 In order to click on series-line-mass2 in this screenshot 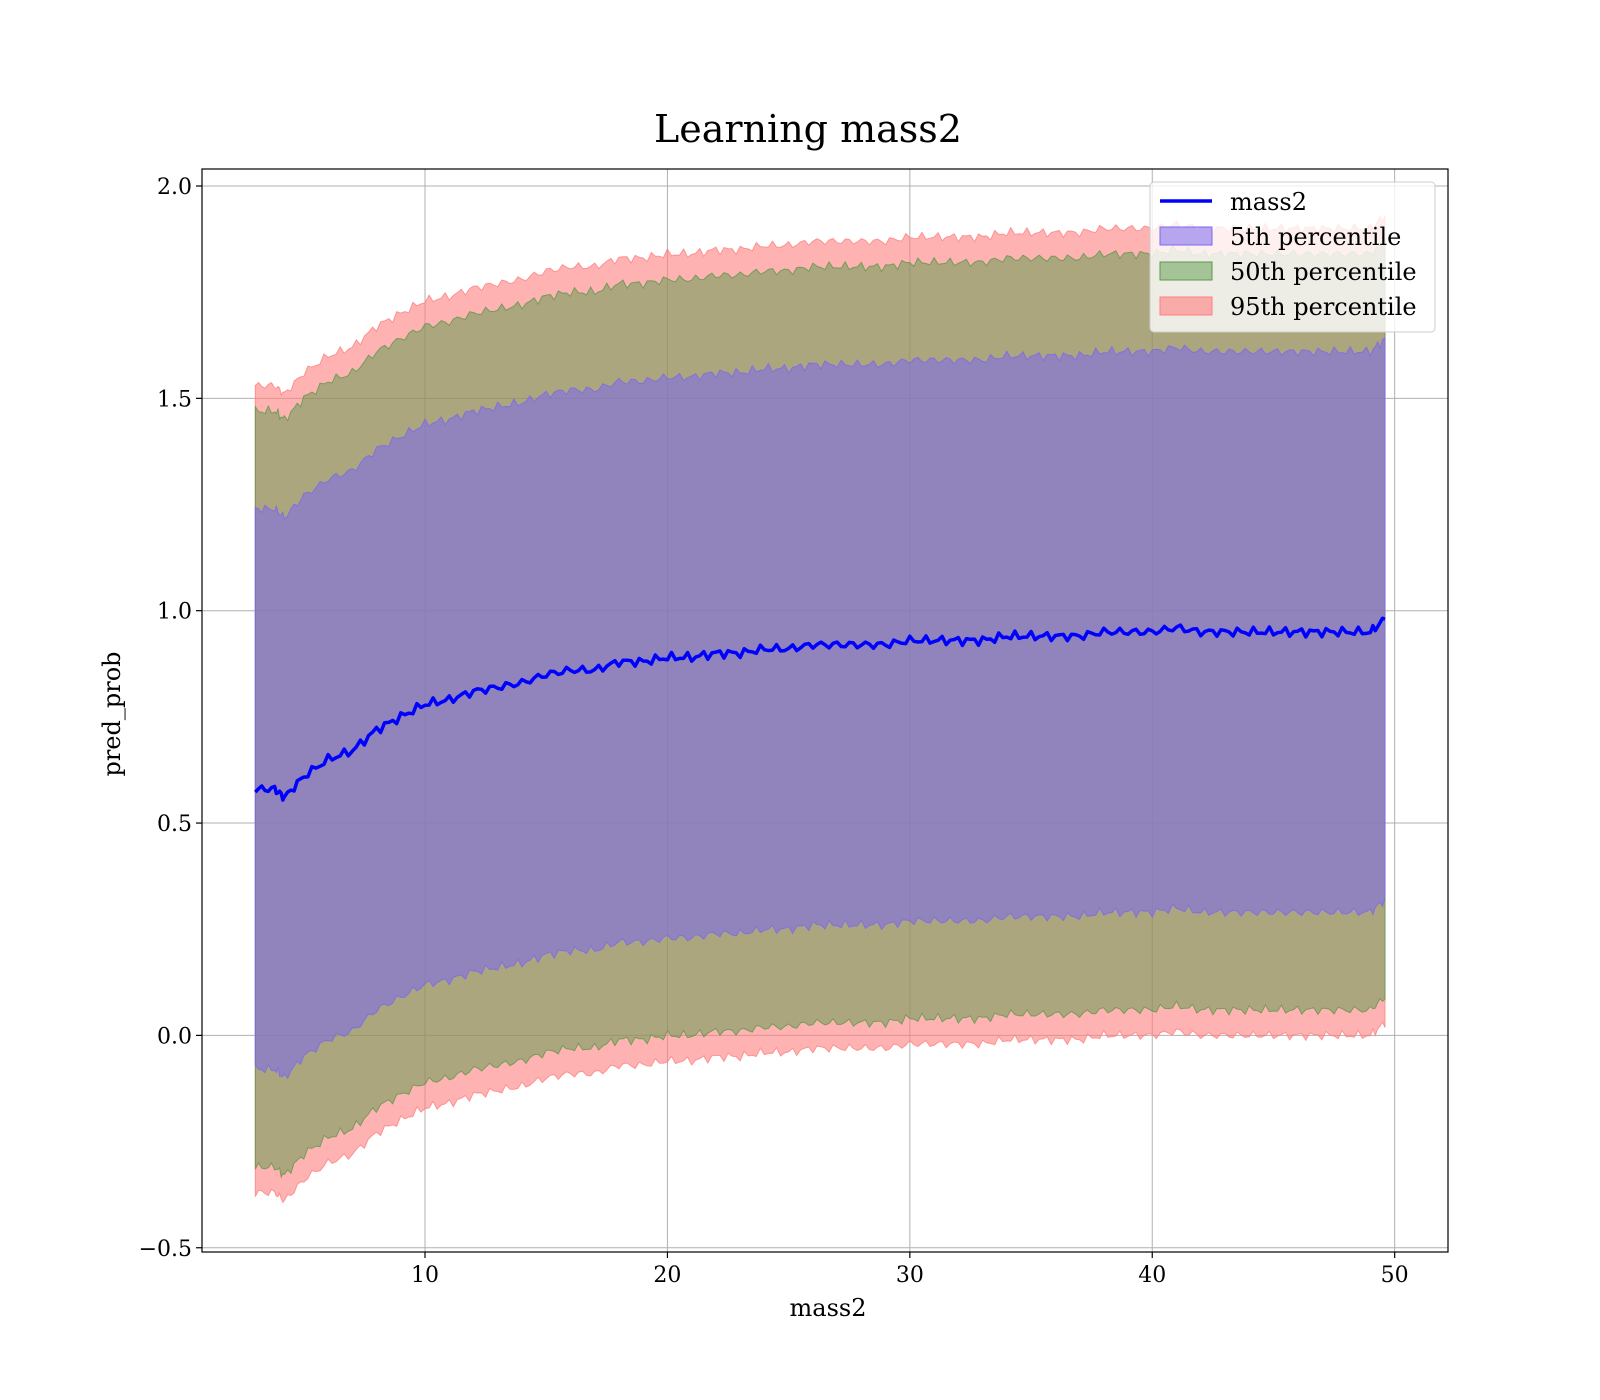, I will do `click(820, 709)`.